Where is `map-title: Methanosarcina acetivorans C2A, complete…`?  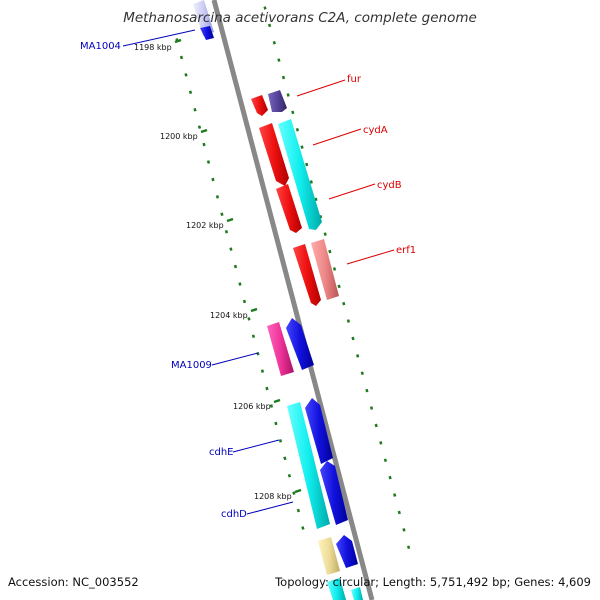
map-title: Methanosarcina acetivorans C2A, complete… is located at coordinates (300, 18).